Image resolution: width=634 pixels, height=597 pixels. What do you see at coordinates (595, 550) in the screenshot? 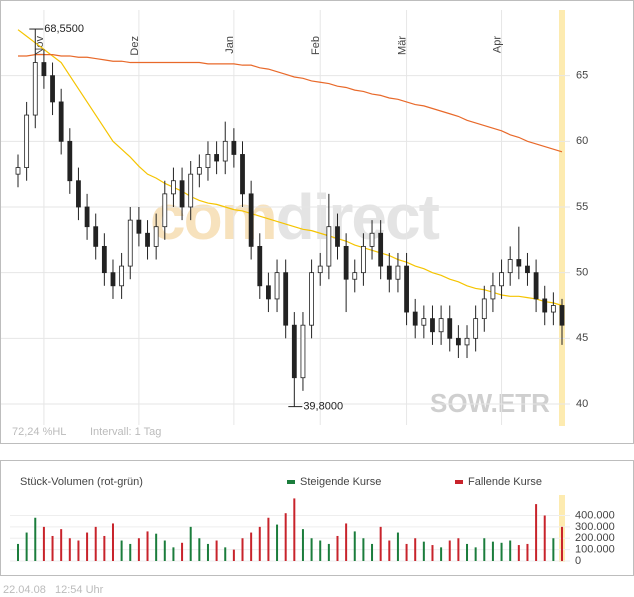
I see `y-tick-label: 100.000` at bounding box center [595, 550].